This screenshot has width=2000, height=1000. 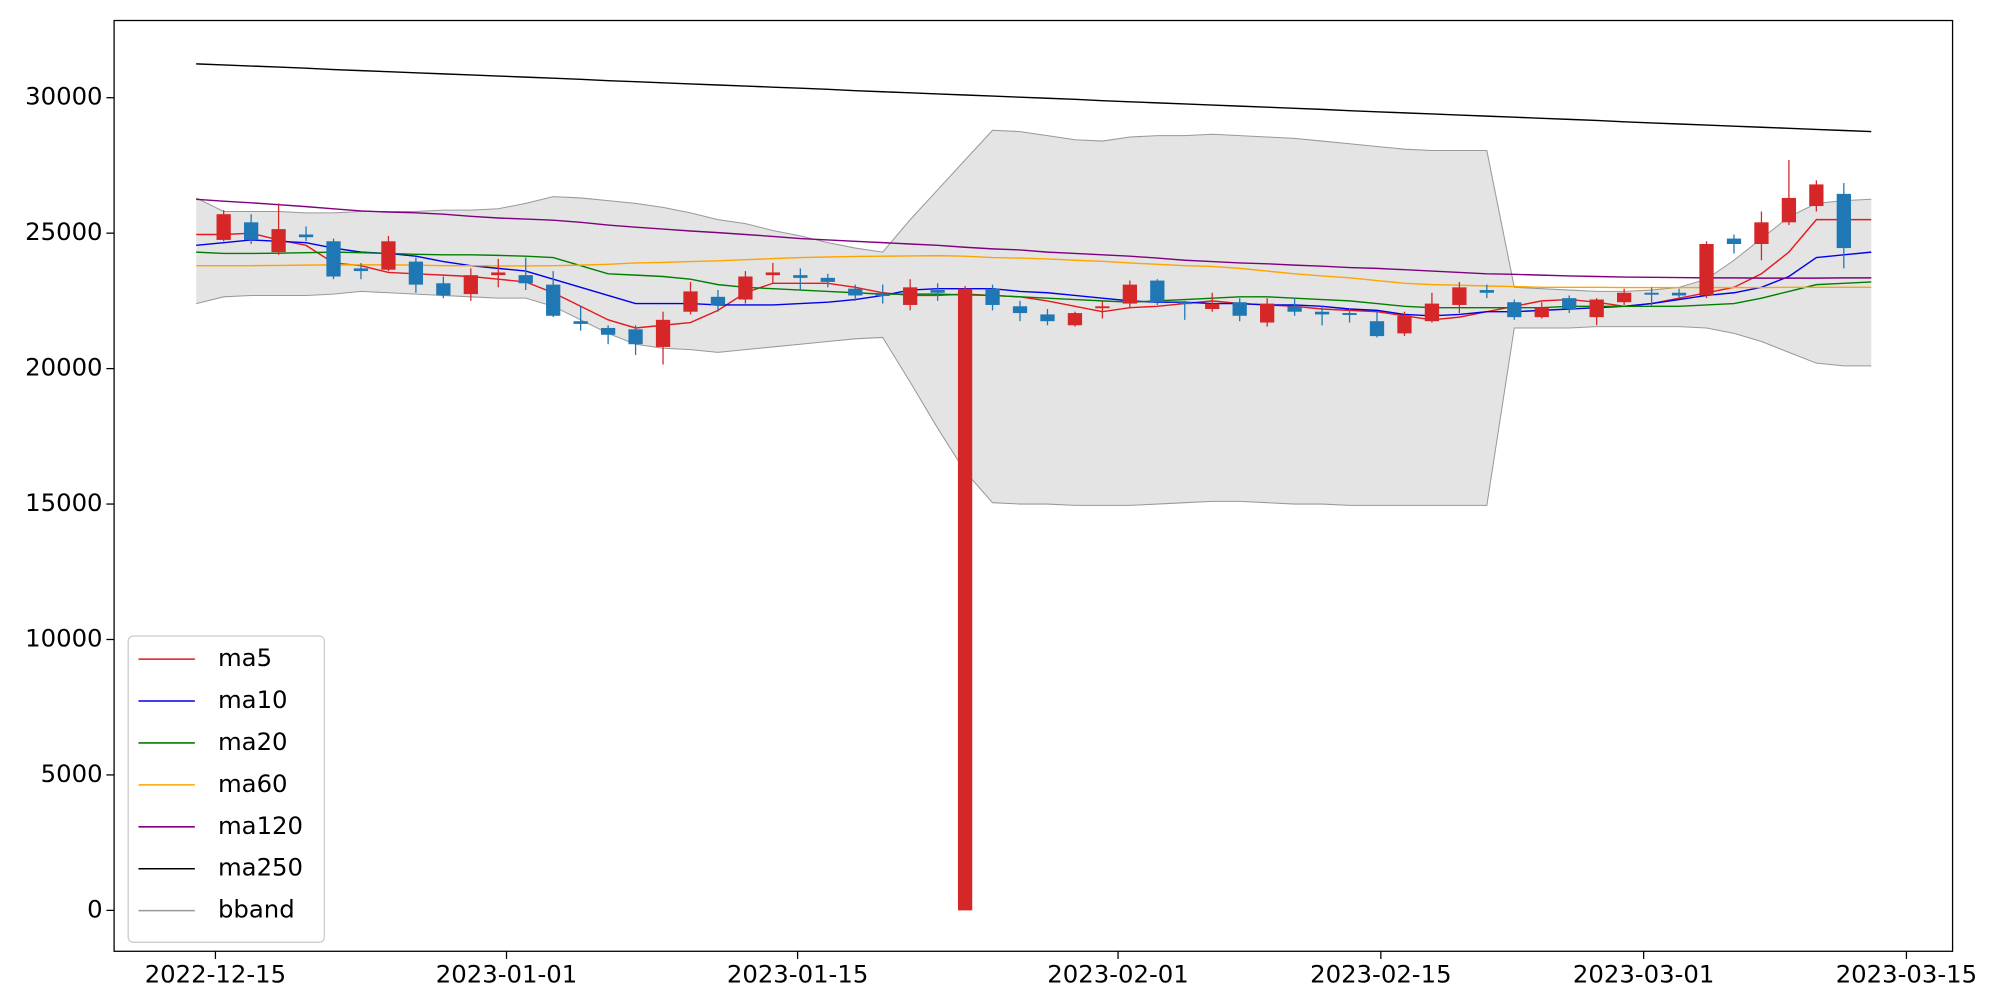 I want to click on y-tick-label: 10000, so click(x=63, y=637).